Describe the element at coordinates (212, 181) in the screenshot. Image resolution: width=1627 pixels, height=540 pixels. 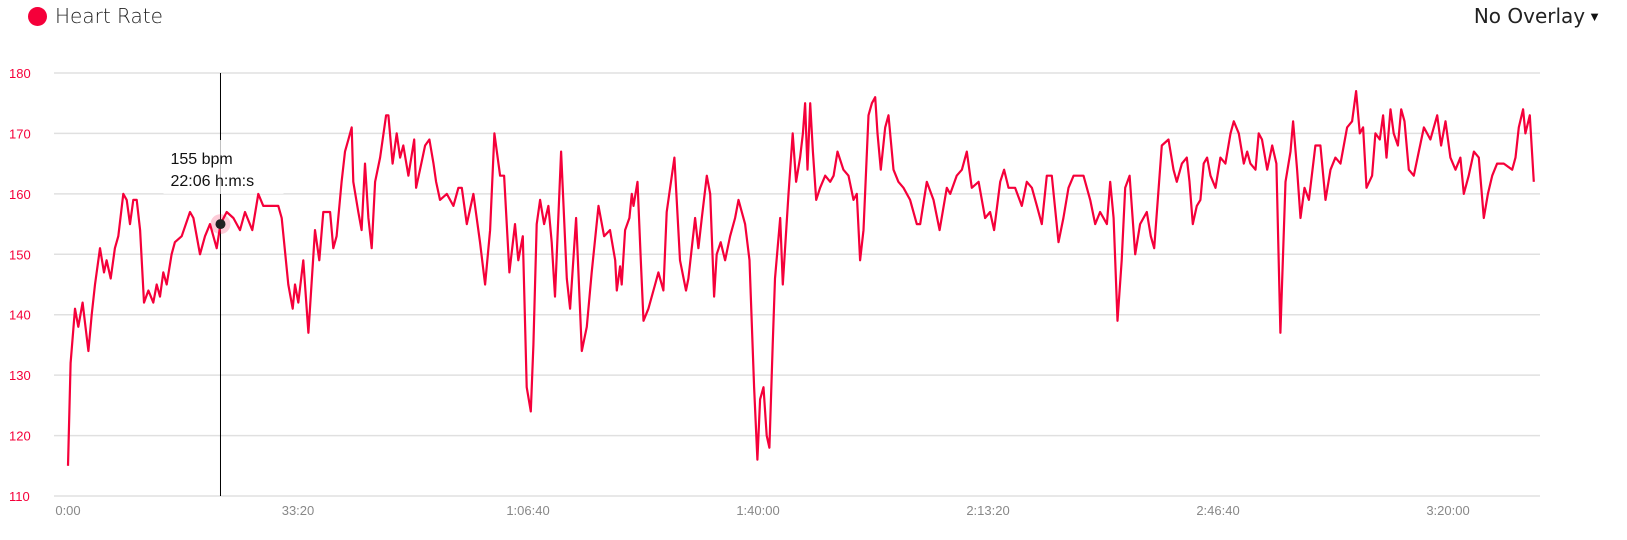
I see `tooltip-time: 22:06 h:m:s` at that location.